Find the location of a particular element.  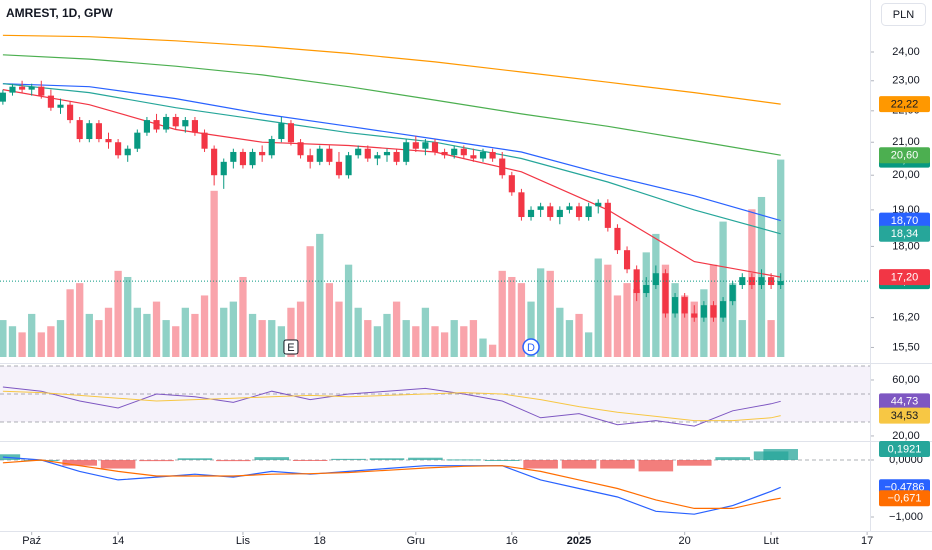

value-box-label: 34,53 is located at coordinates (905, 416).